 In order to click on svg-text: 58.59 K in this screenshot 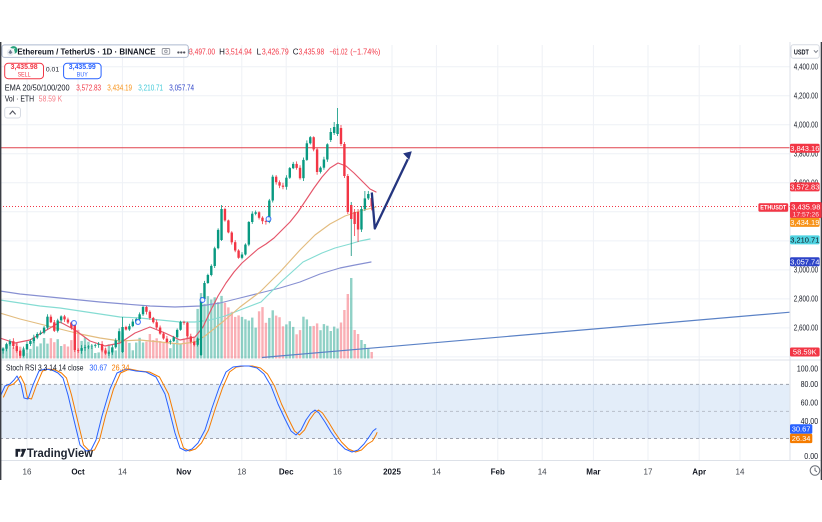, I will do `click(51, 98)`.